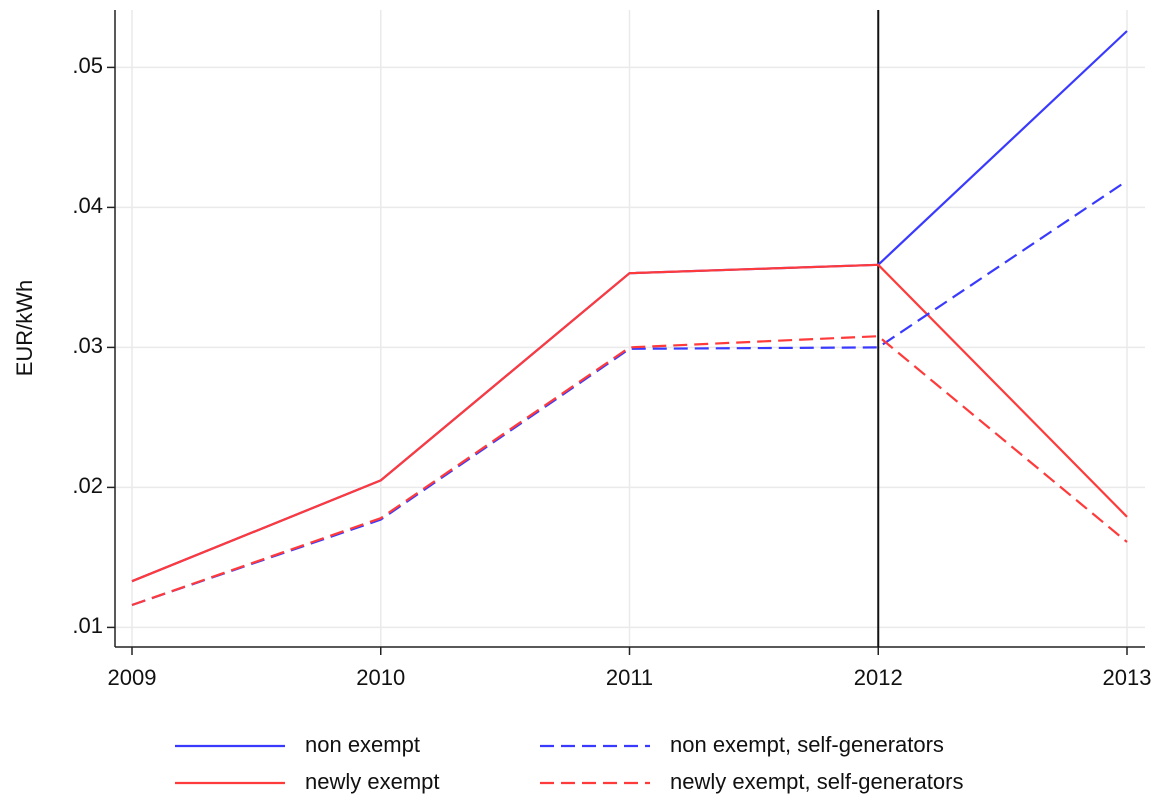 This screenshot has height=803, width=1169. What do you see at coordinates (87, 485) in the screenshot?
I see `y-tick-label: .02` at bounding box center [87, 485].